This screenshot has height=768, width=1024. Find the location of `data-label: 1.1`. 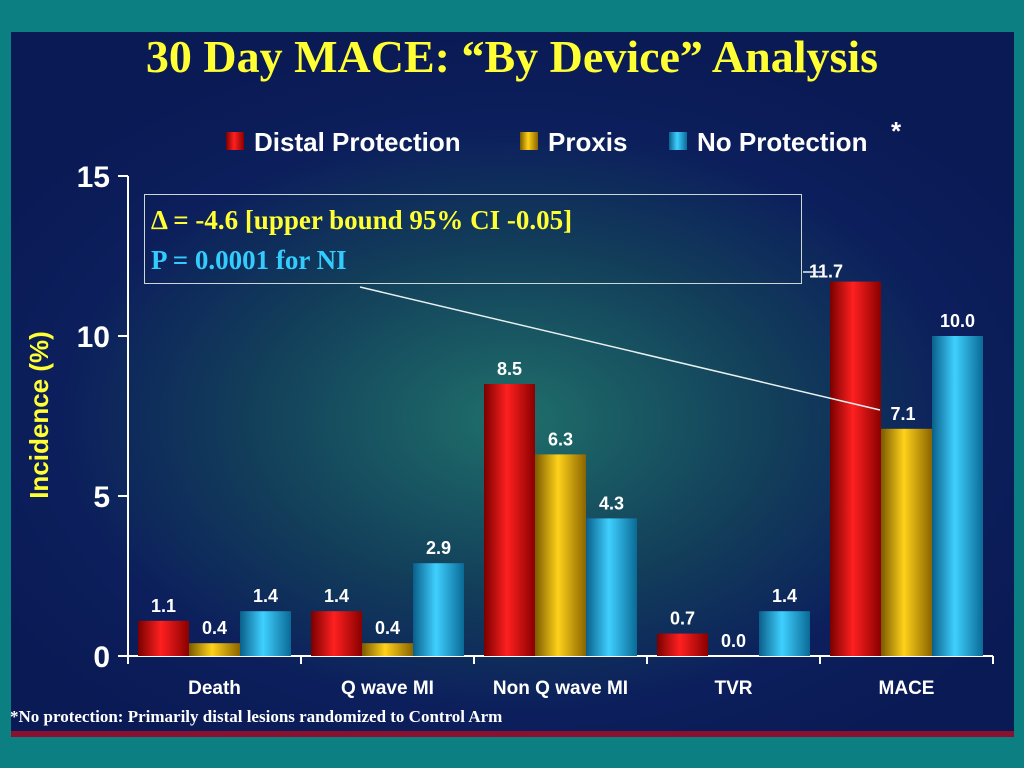

data-label: 1.1 is located at coordinates (163, 606).